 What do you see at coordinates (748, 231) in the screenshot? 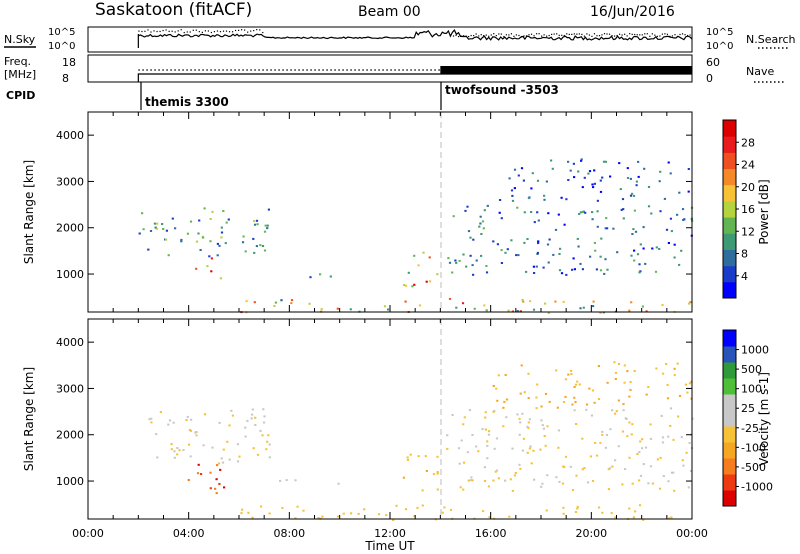
I see `colorbar-tick-label: 12` at bounding box center [748, 231].